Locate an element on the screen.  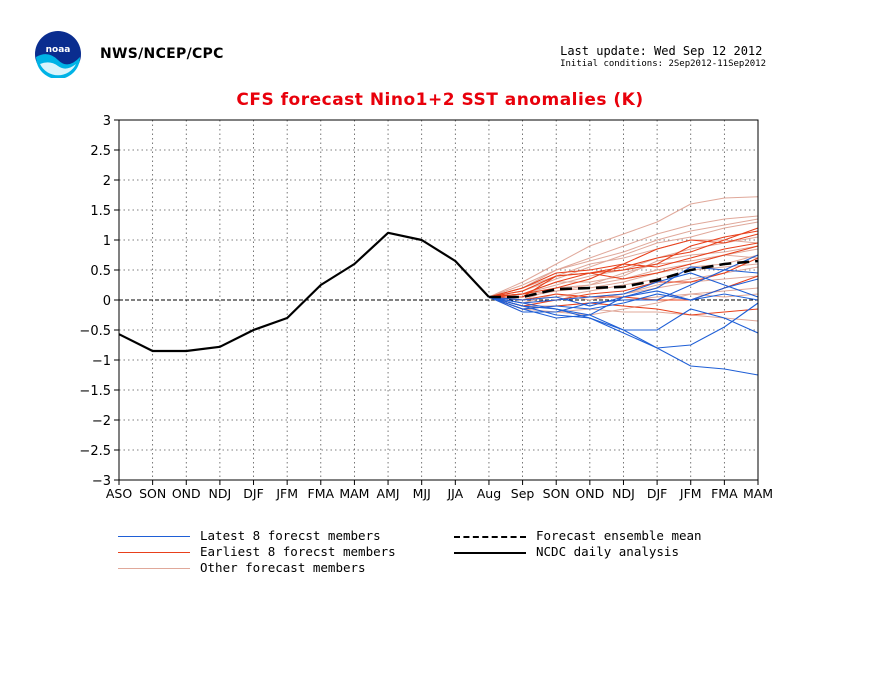
mean-group is located at coordinates (623, 279).